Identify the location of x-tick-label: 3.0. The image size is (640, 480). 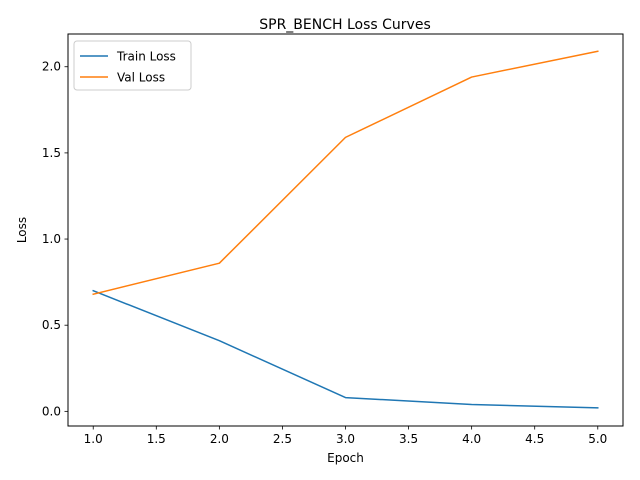
(345, 439).